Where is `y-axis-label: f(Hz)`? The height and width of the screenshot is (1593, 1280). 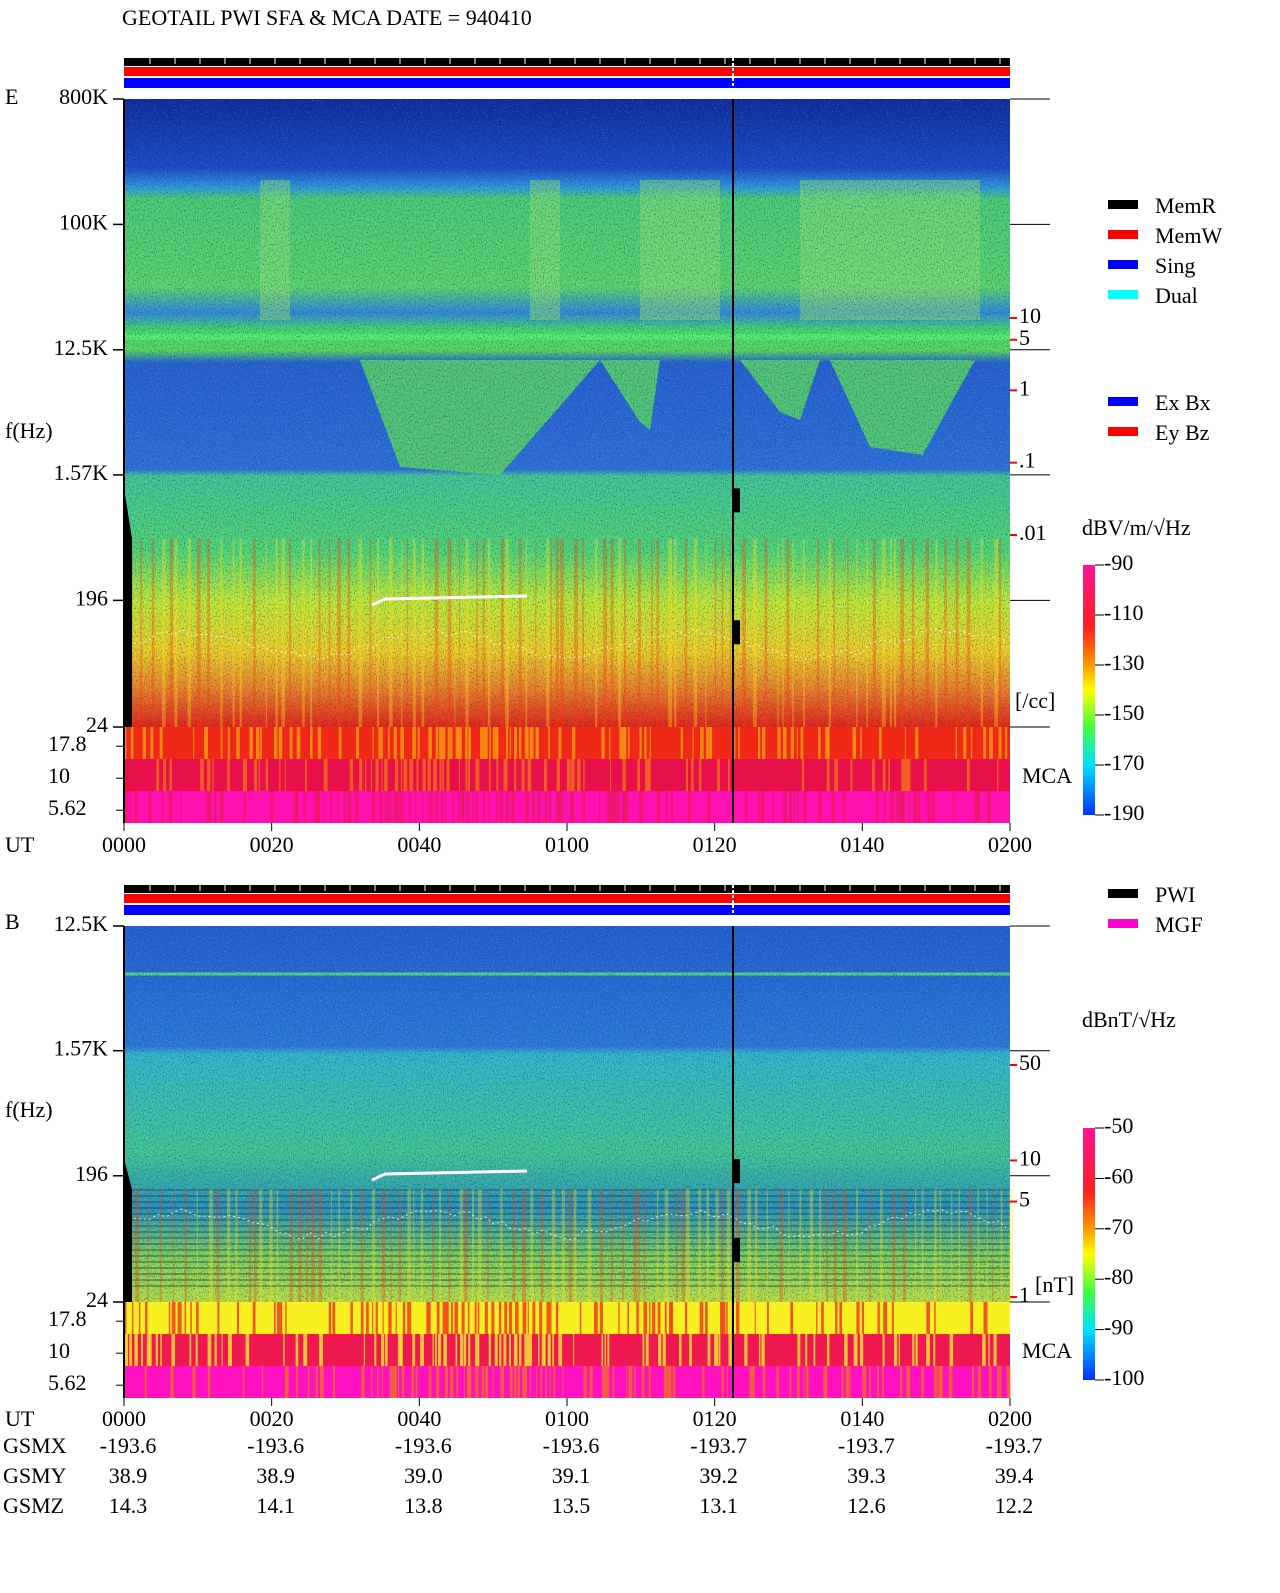
y-axis-label: f(Hz) is located at coordinates (29, 430).